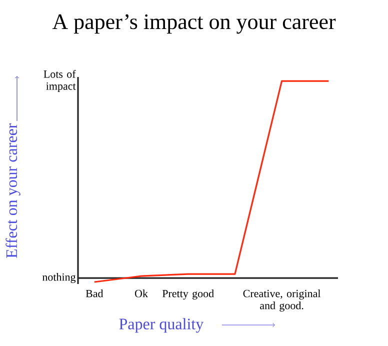  Describe the element at coordinates (194, 24) in the screenshot. I see `chart-title: A paper’s impact on your career` at that location.